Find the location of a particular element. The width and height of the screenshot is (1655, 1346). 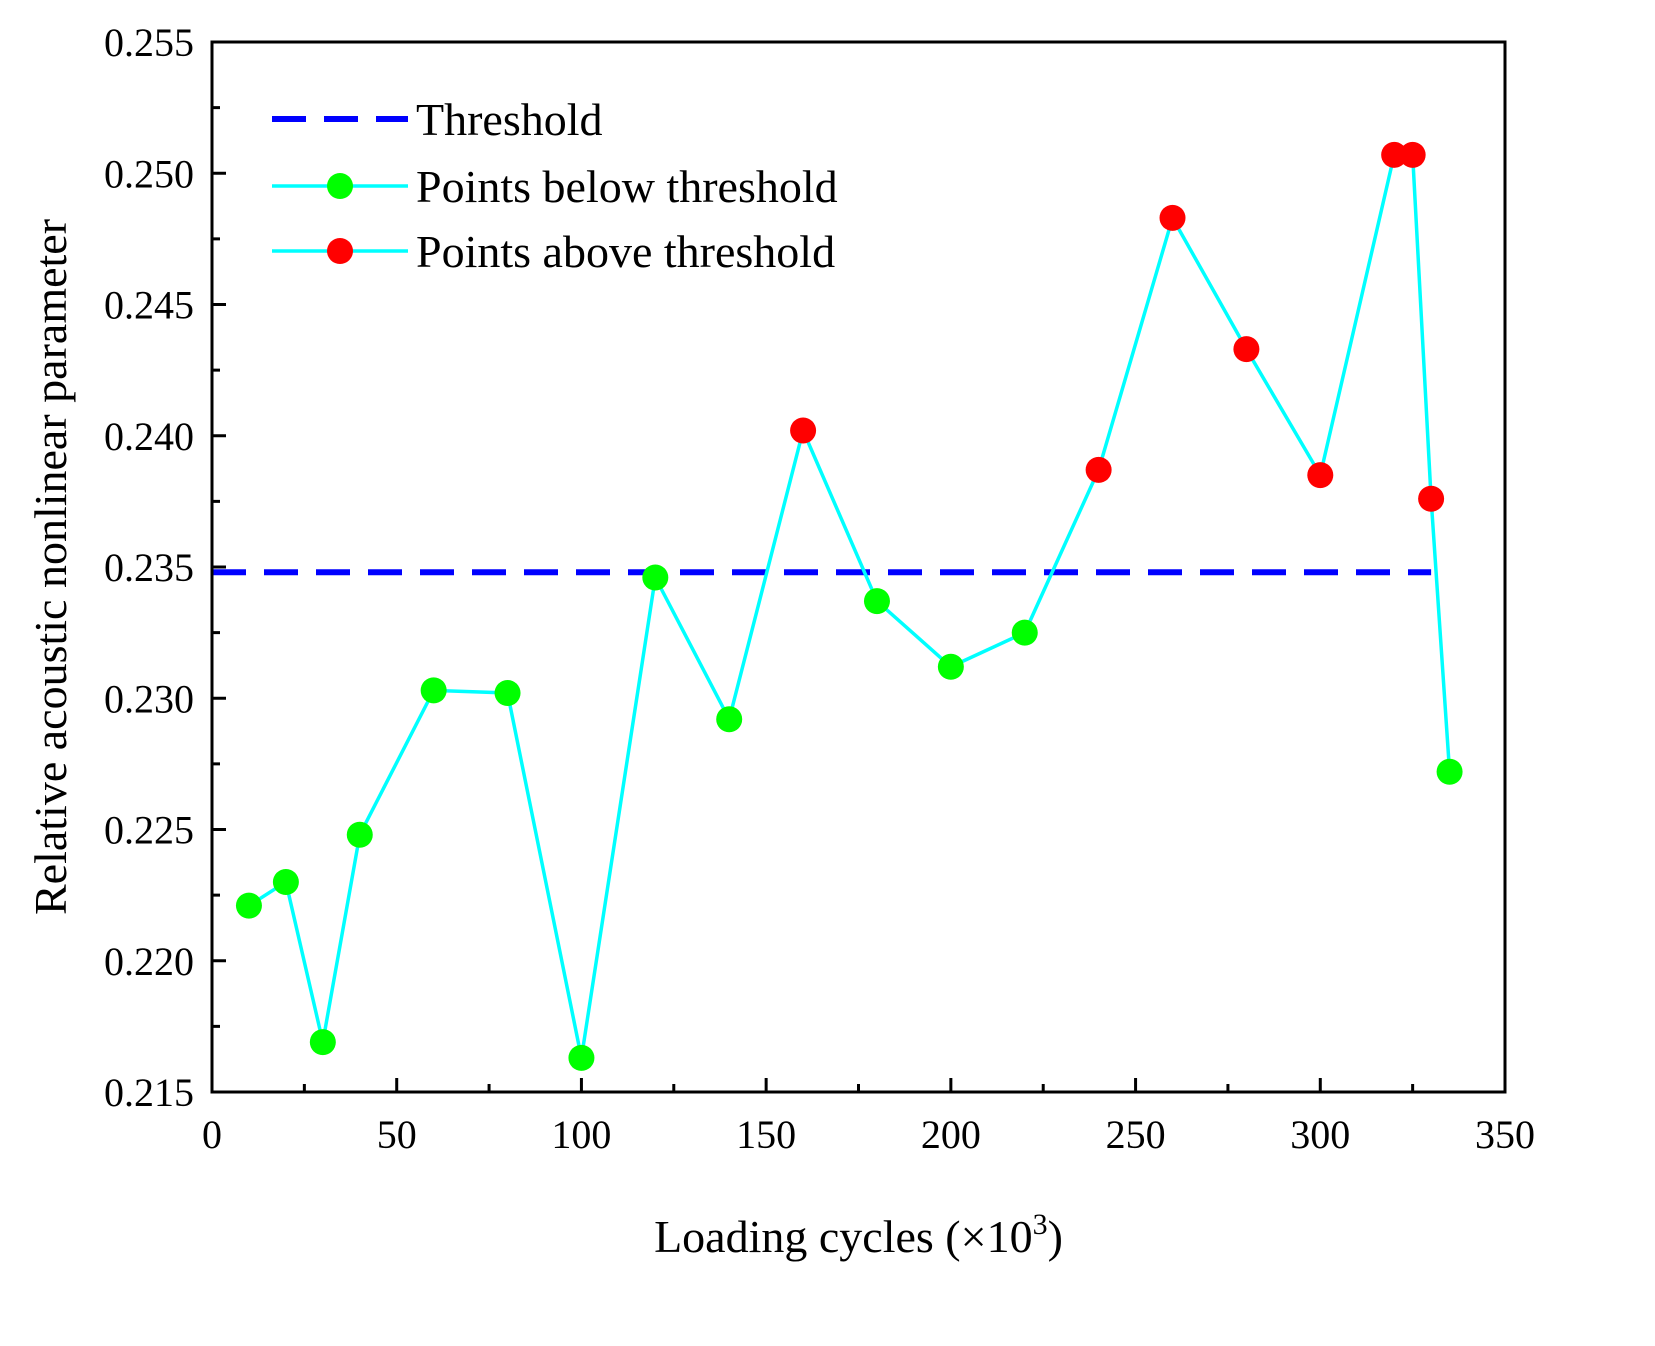

y-tick-label: 0.215 is located at coordinates (149, 1092).